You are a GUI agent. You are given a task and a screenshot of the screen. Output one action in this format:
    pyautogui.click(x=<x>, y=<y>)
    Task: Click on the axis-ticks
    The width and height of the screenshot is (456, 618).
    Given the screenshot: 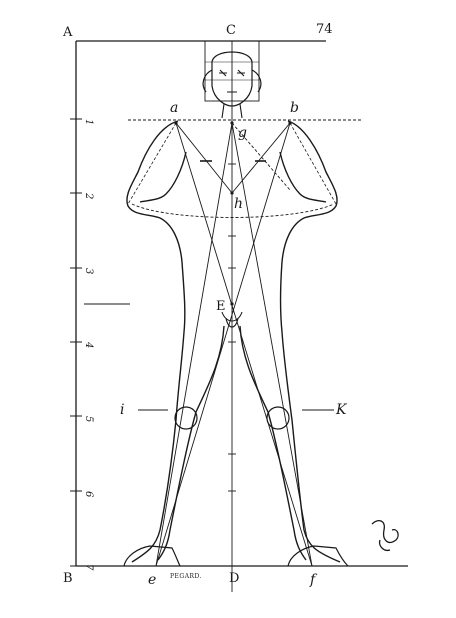 What is the action you would take?
    pyautogui.click(x=232, y=327)
    